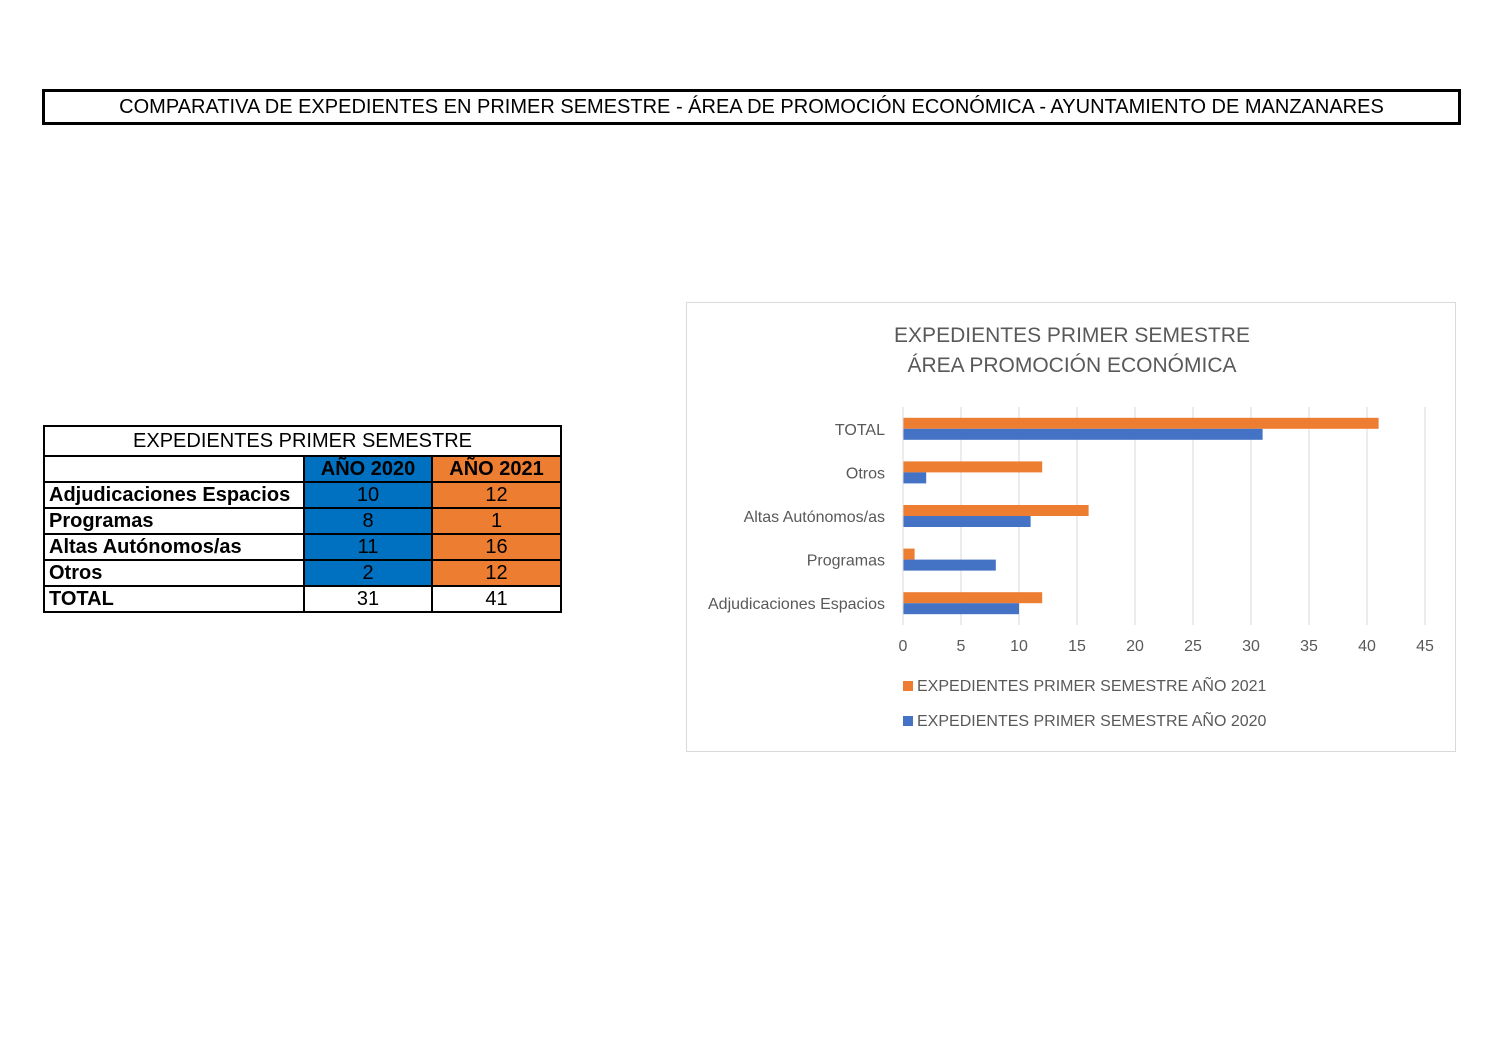  What do you see at coordinates (496, 521) in the screenshot?
I see `cell-2021: 1` at bounding box center [496, 521].